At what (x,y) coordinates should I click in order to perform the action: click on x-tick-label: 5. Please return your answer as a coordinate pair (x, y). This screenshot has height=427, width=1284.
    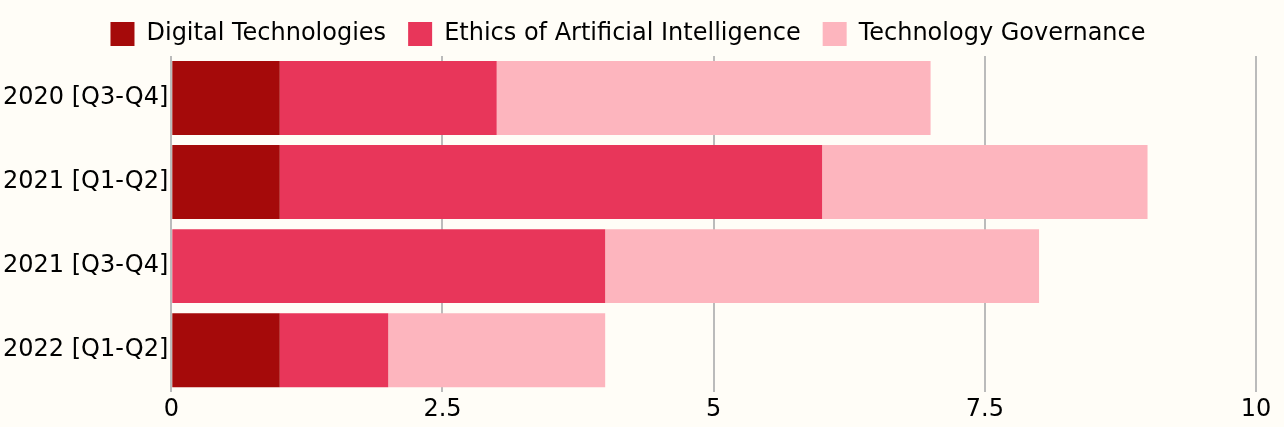
    Looking at the image, I should click on (714, 407).